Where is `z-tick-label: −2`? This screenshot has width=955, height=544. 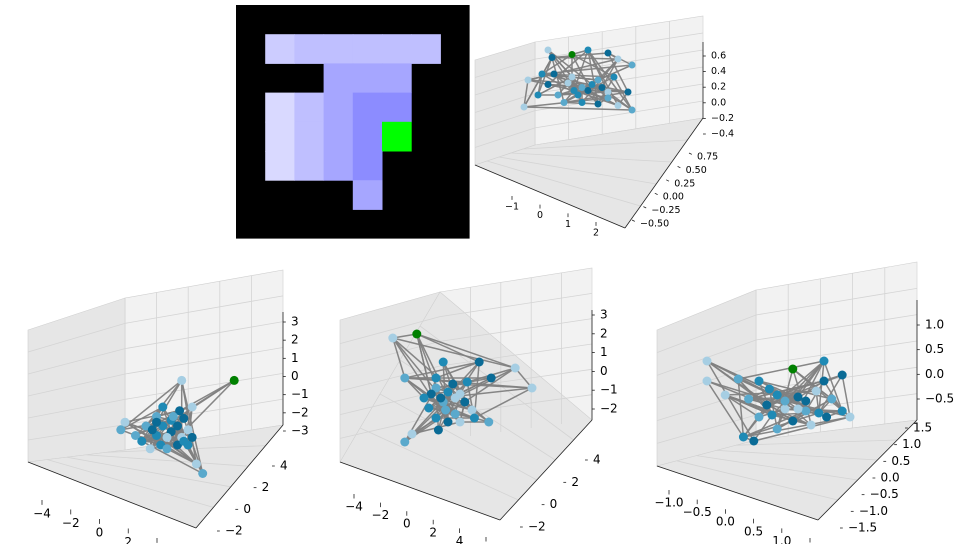
z-tick-label: −2 is located at coordinates (300, 412).